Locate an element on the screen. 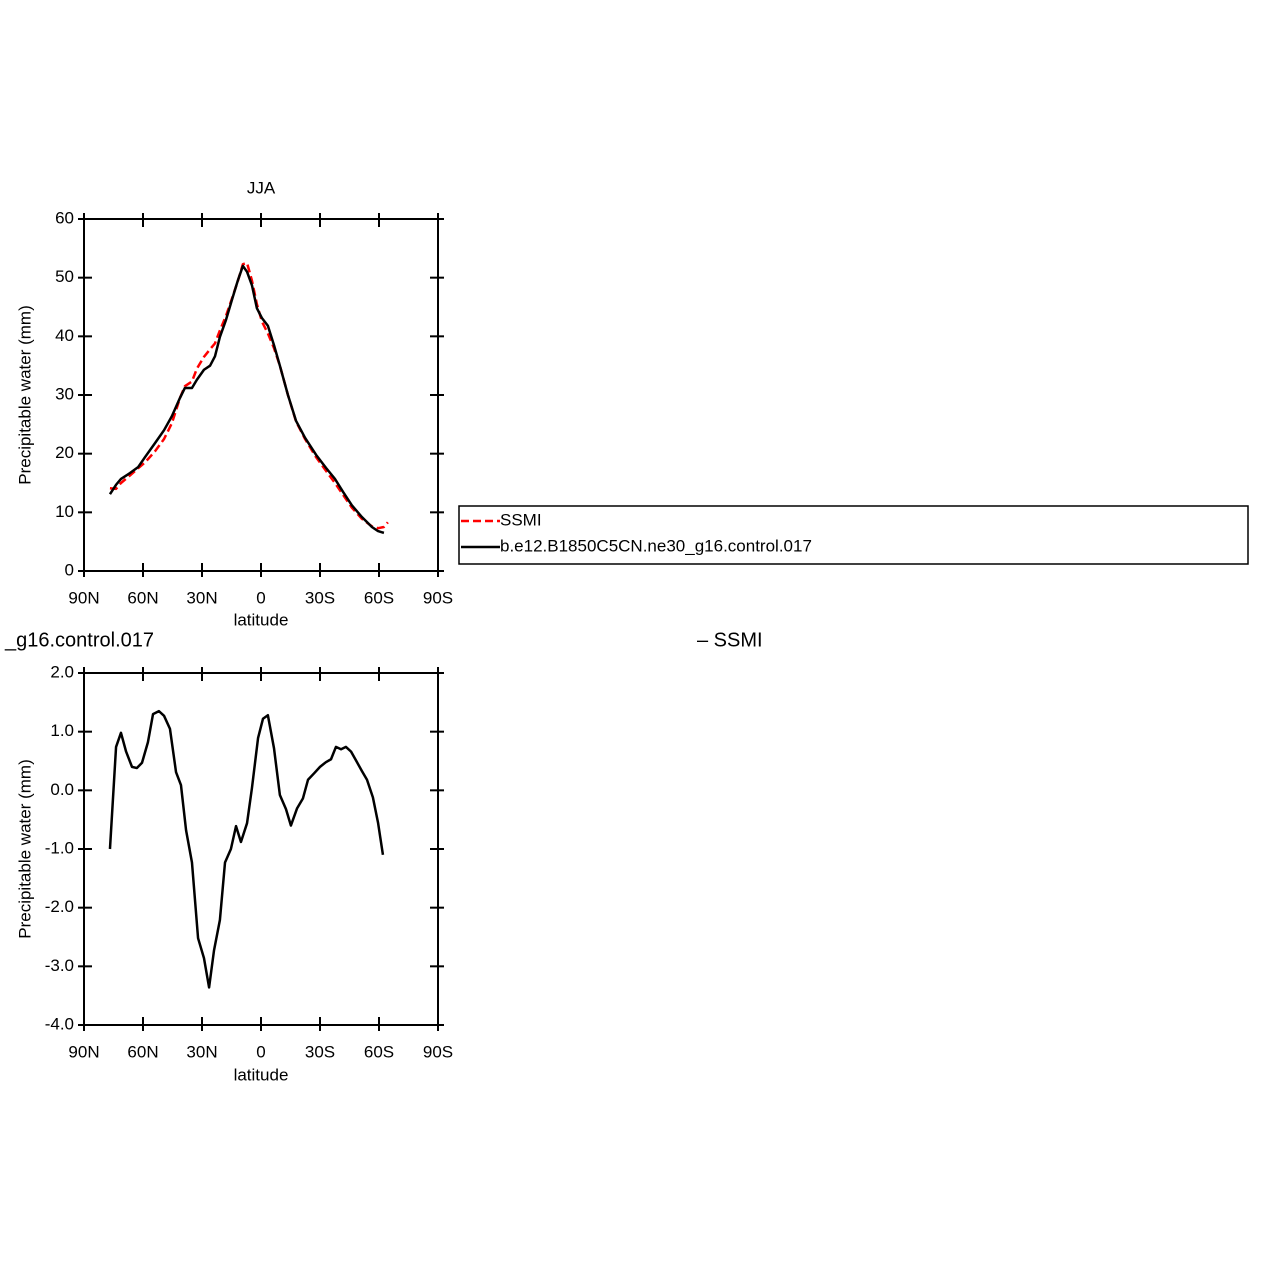  legend-label: SSMI is located at coordinates (521, 519).